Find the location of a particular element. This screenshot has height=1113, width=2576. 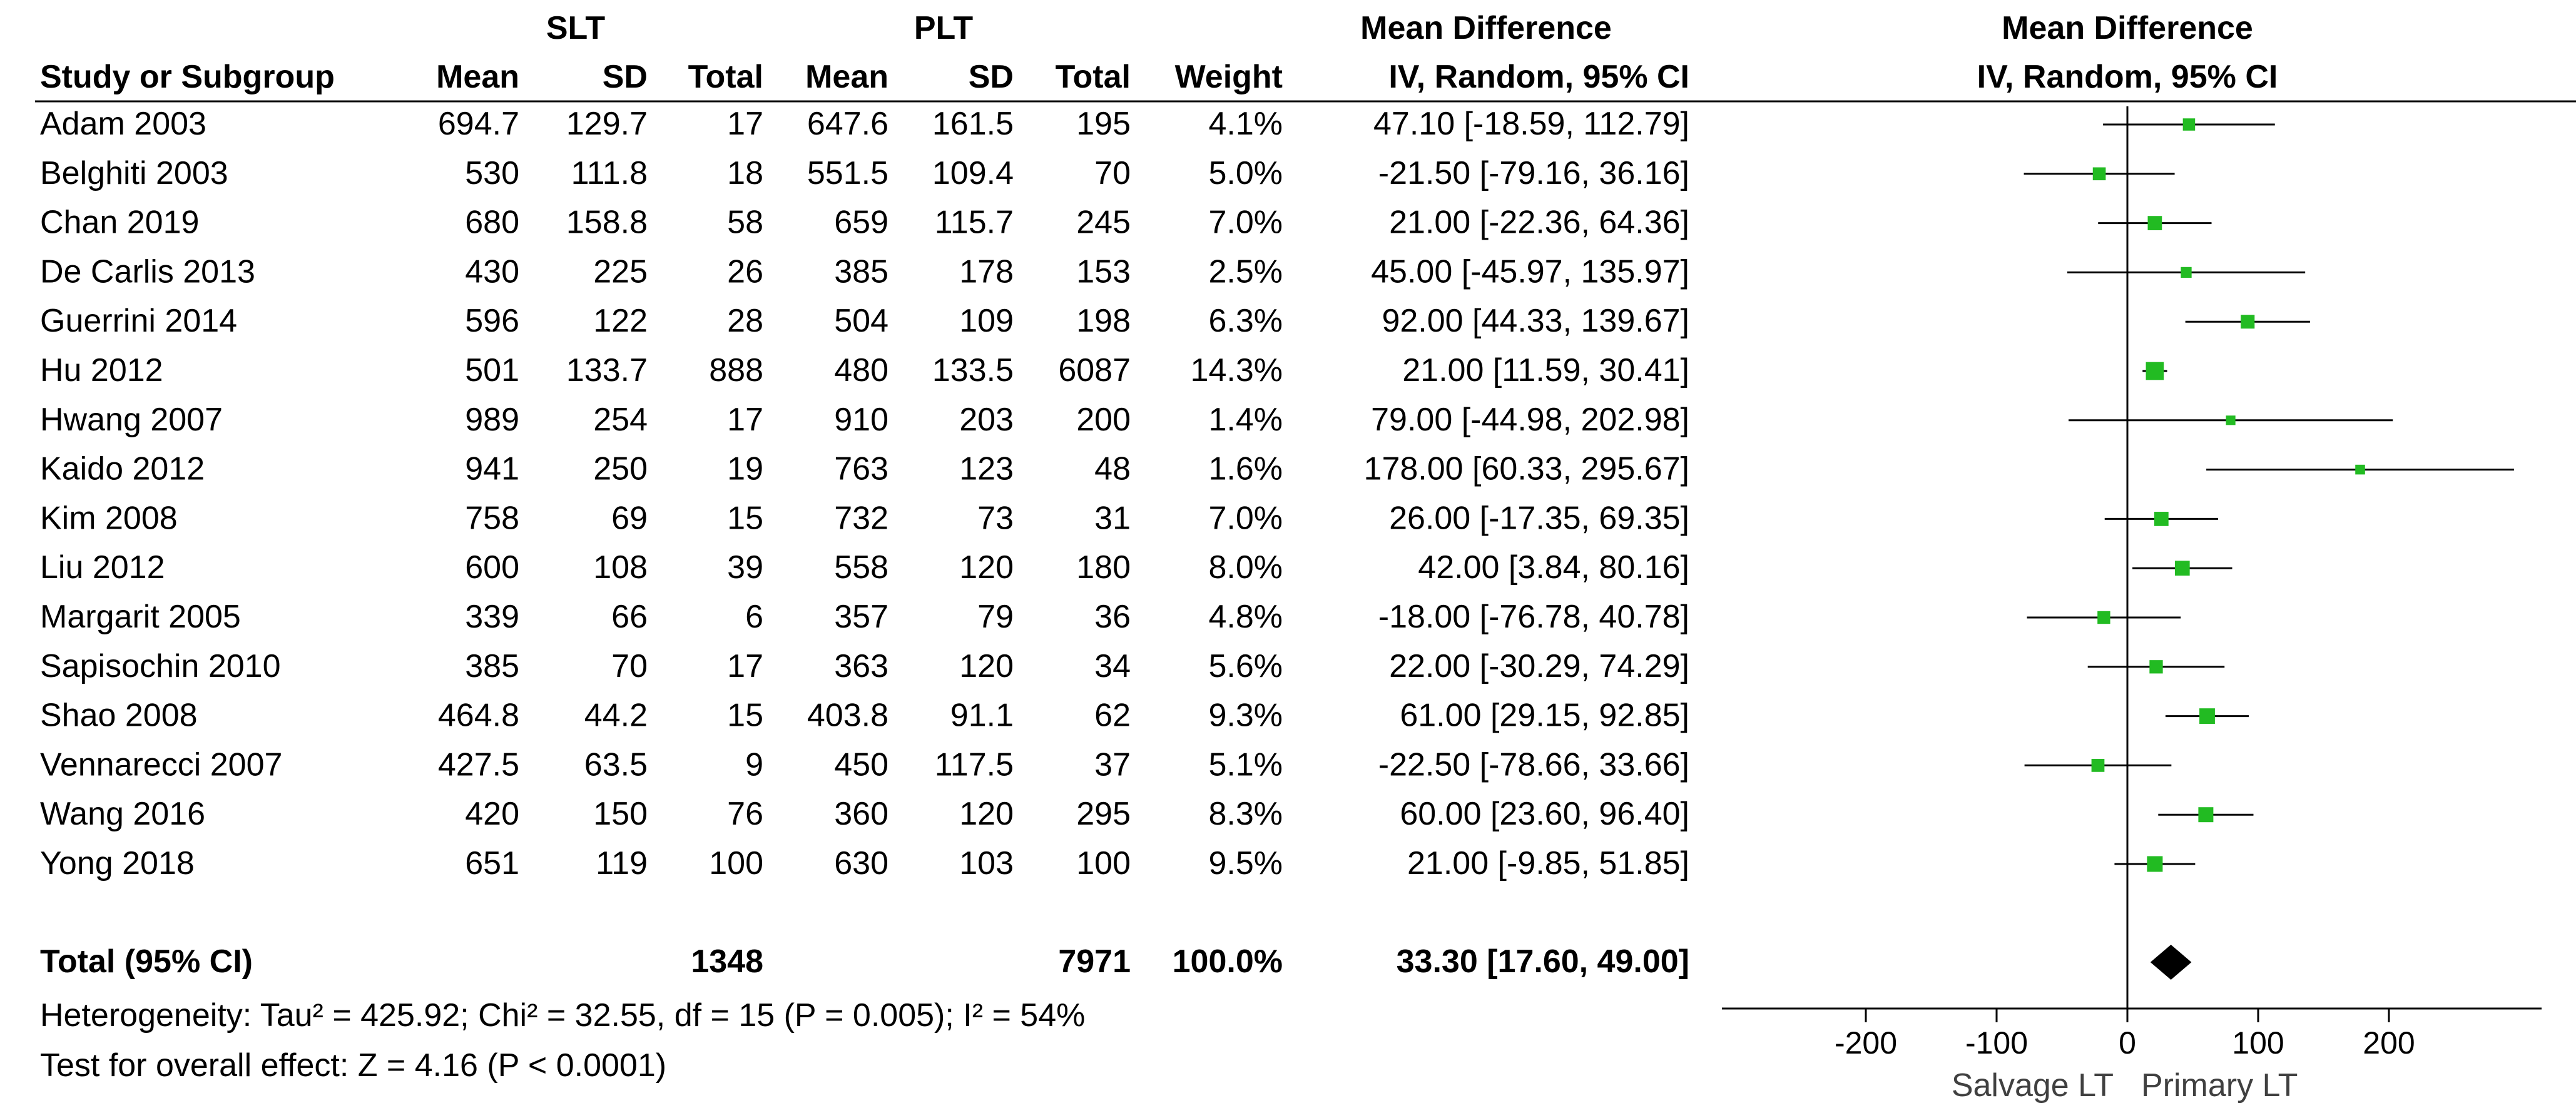

cell-weight: 9.5% is located at coordinates (1245, 863).